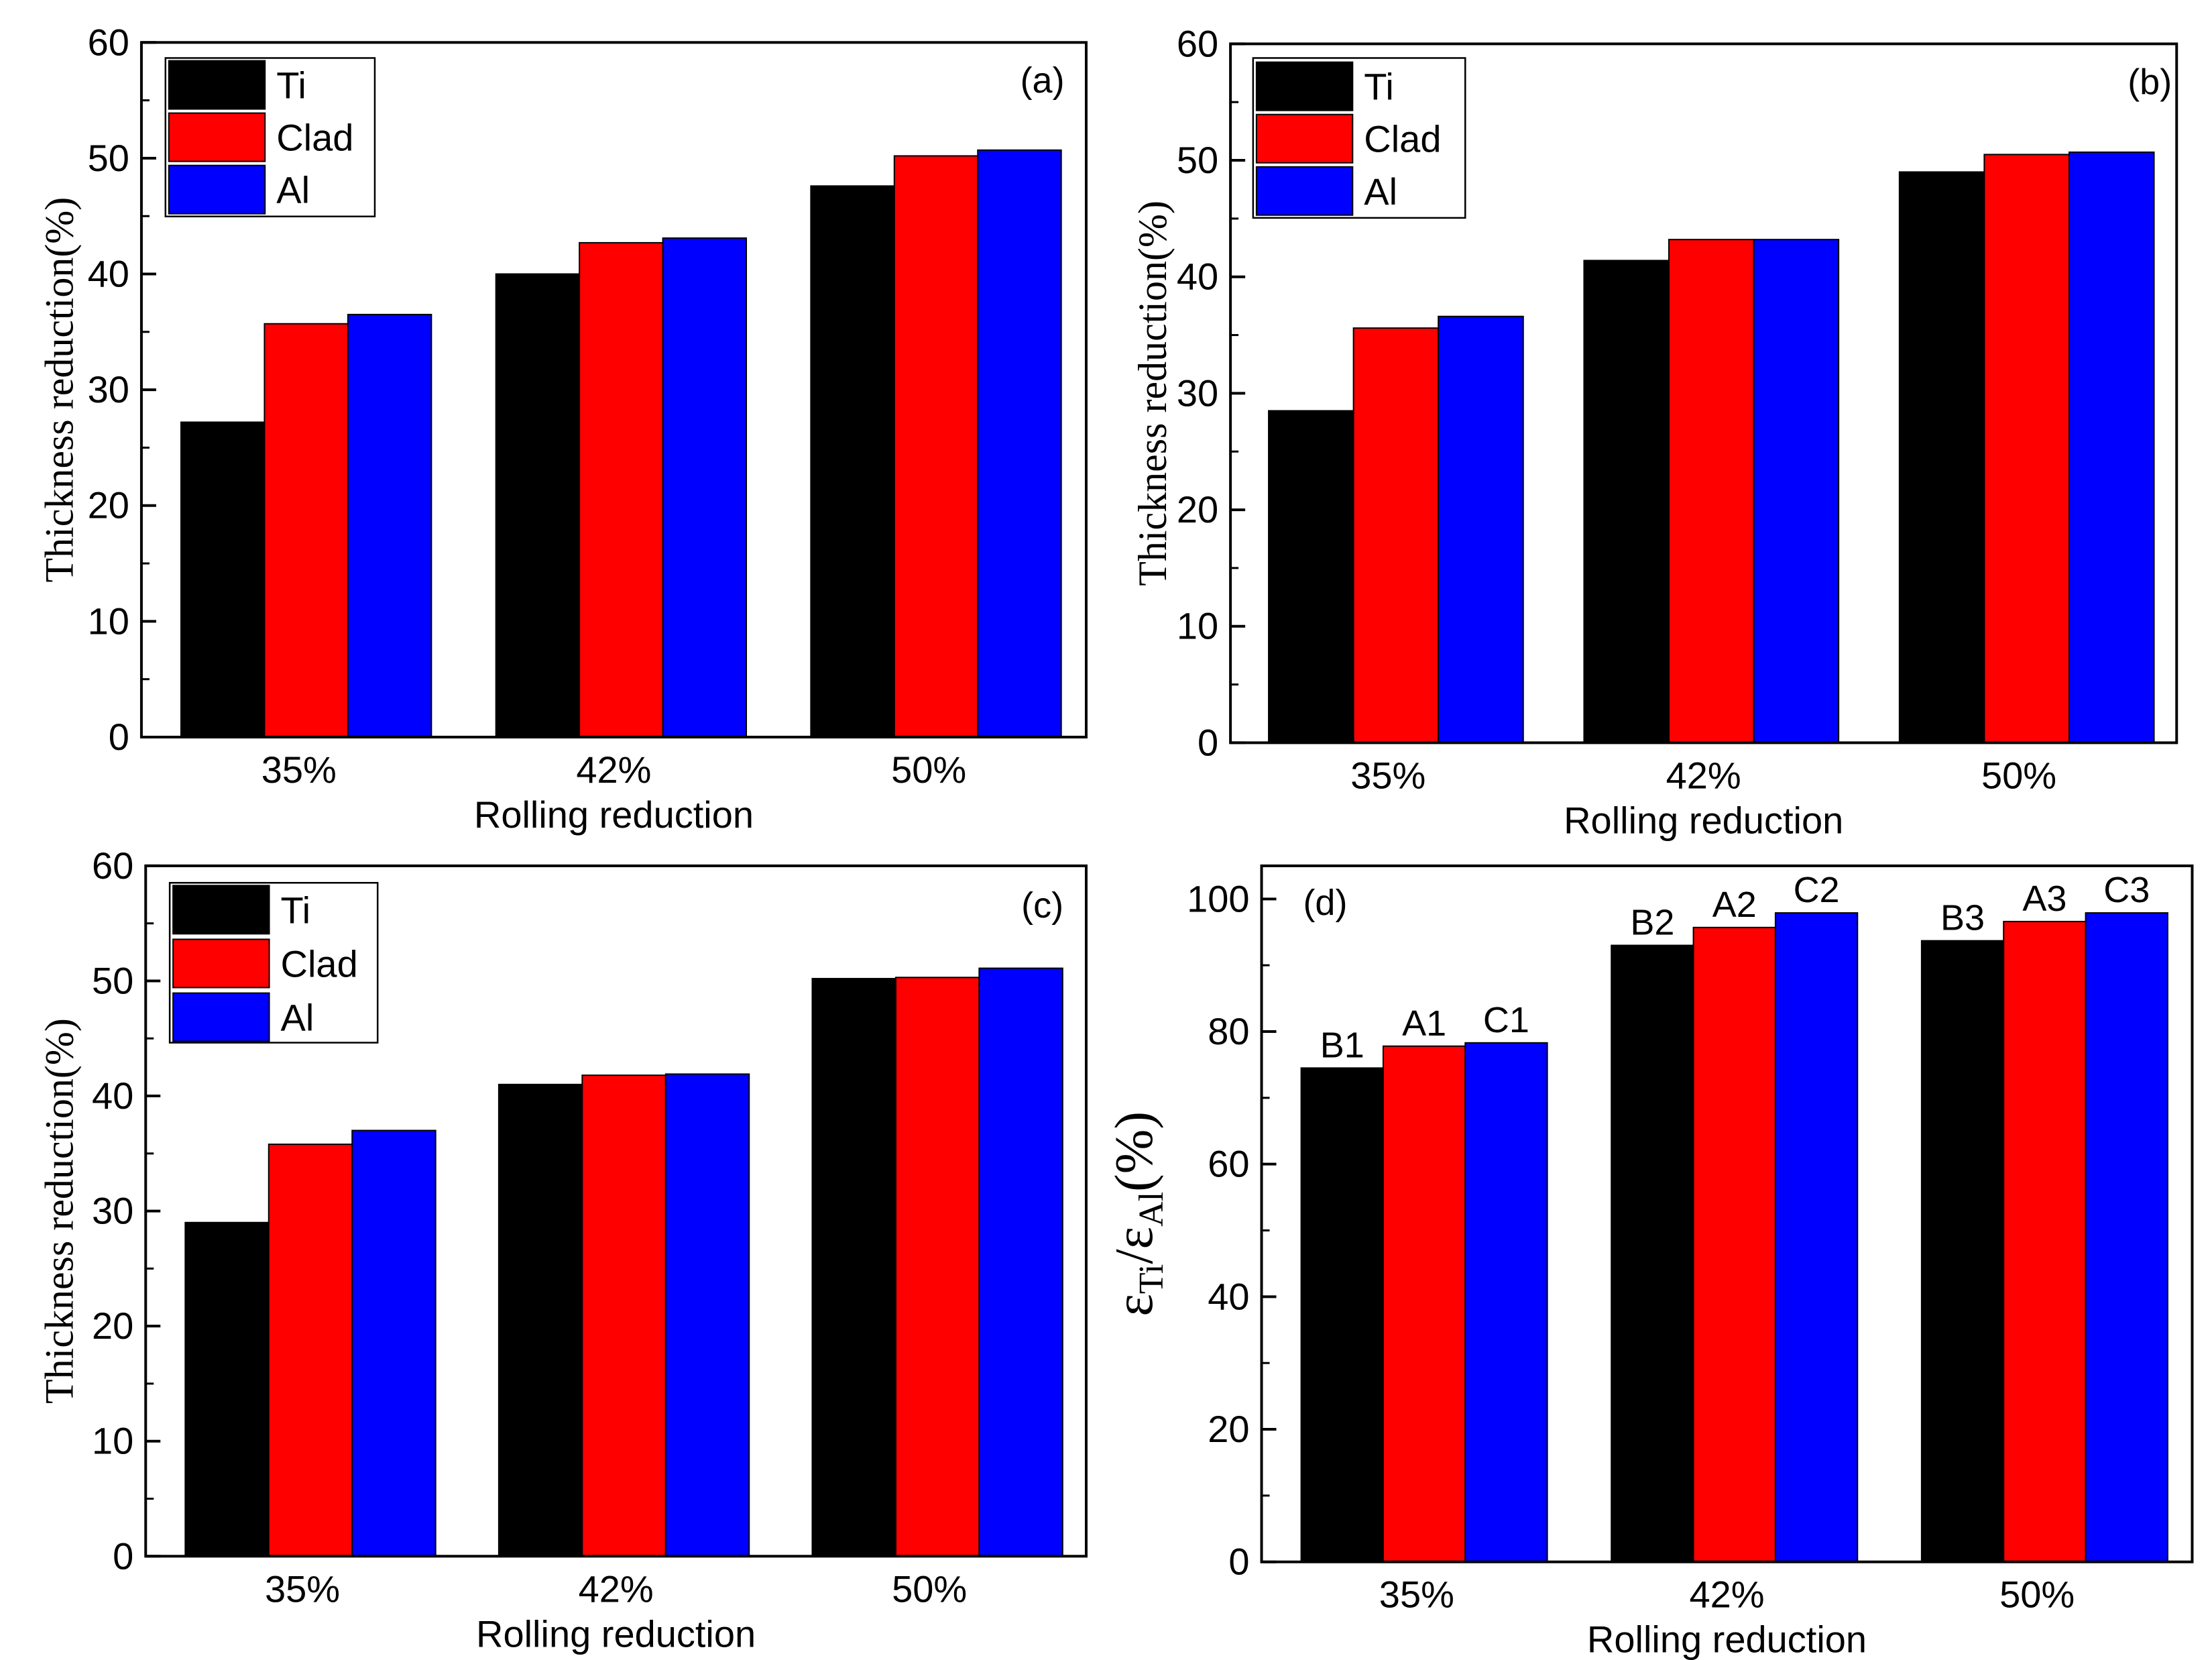 Image resolution: width=2212 pixels, height=1660 pixels. Describe the element at coordinates (1424, 1023) in the screenshot. I see `bar-data-label: A1` at that location.